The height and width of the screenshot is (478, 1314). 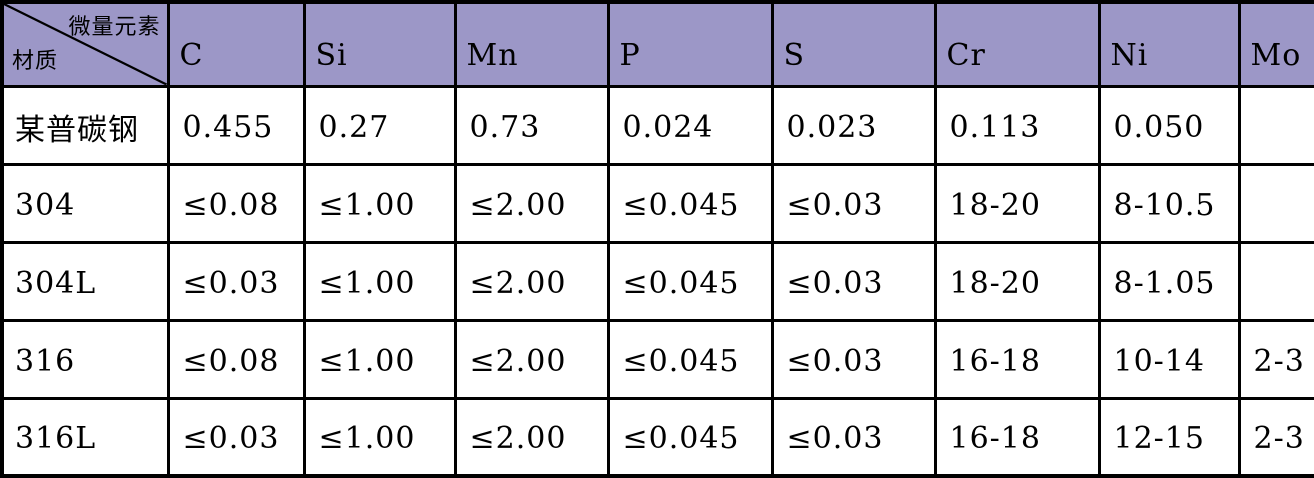 What do you see at coordinates (114, 27) in the screenshot?
I see `corner-label-elements: 微量元素` at bounding box center [114, 27].